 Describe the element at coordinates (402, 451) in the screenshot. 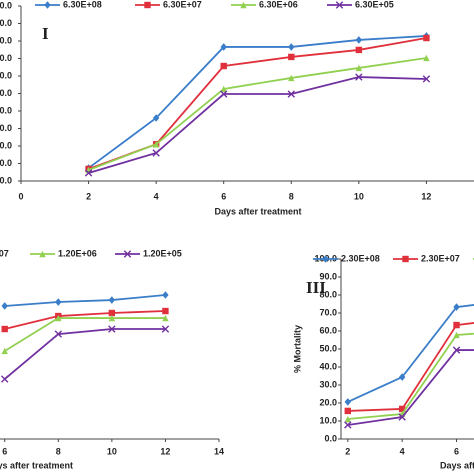

I see `x-tick-label: 4` at that location.